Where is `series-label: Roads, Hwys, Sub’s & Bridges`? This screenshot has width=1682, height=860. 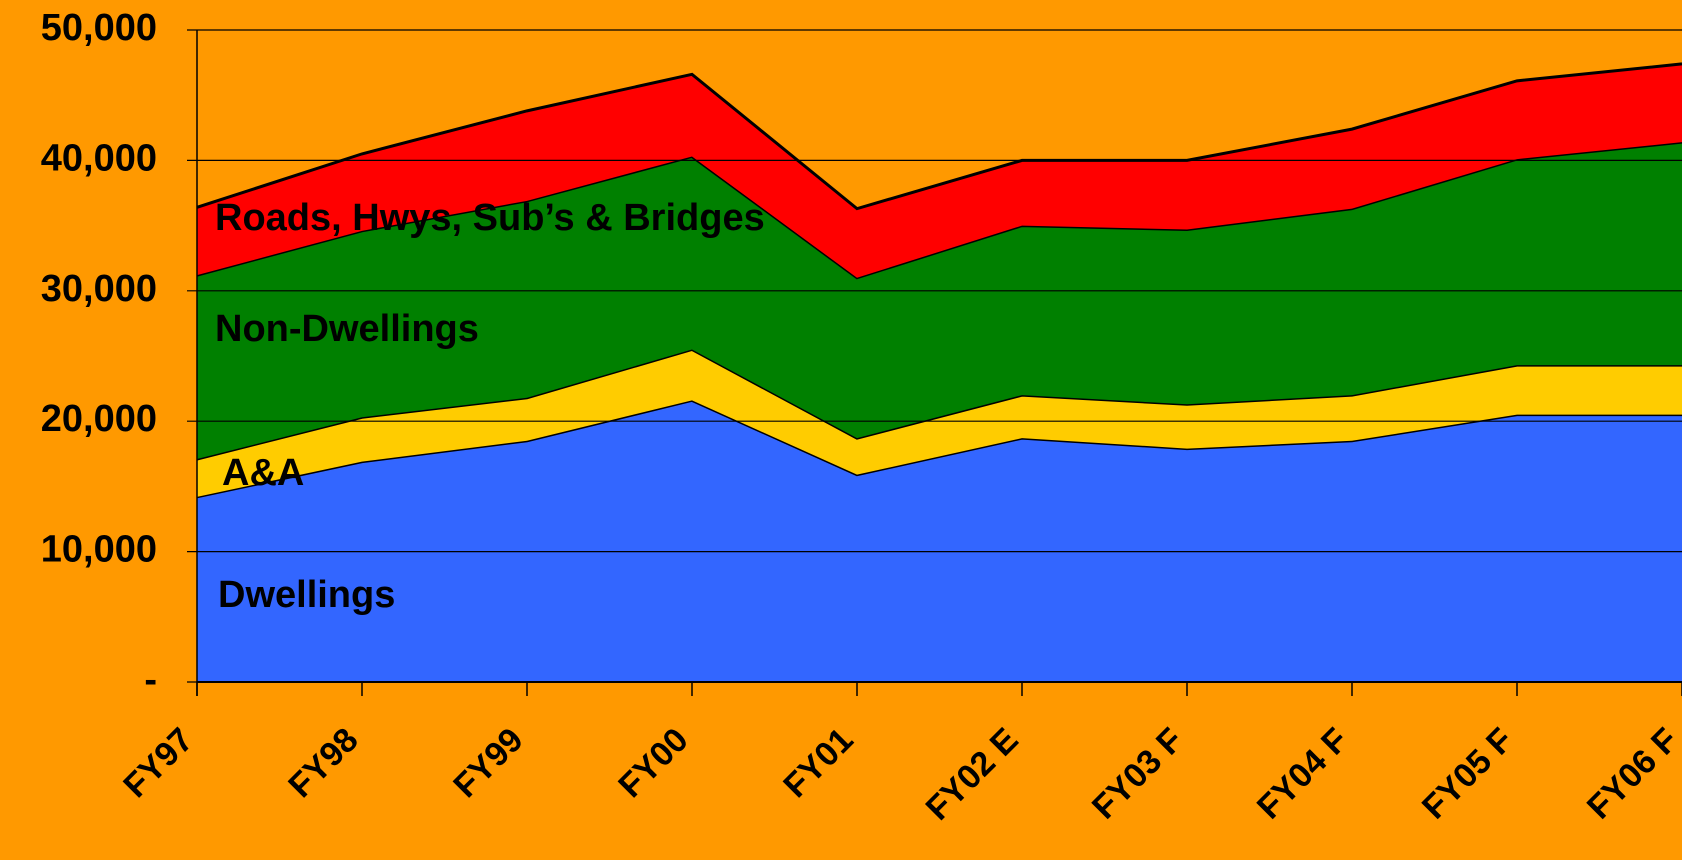
series-label: Roads, Hwys, Sub’s & Bridges is located at coordinates (490, 218).